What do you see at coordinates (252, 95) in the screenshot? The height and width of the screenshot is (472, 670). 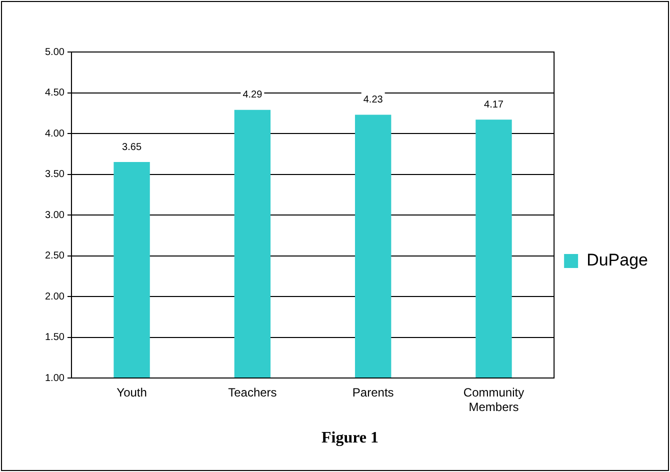 I see `data-label: 4.29` at bounding box center [252, 95].